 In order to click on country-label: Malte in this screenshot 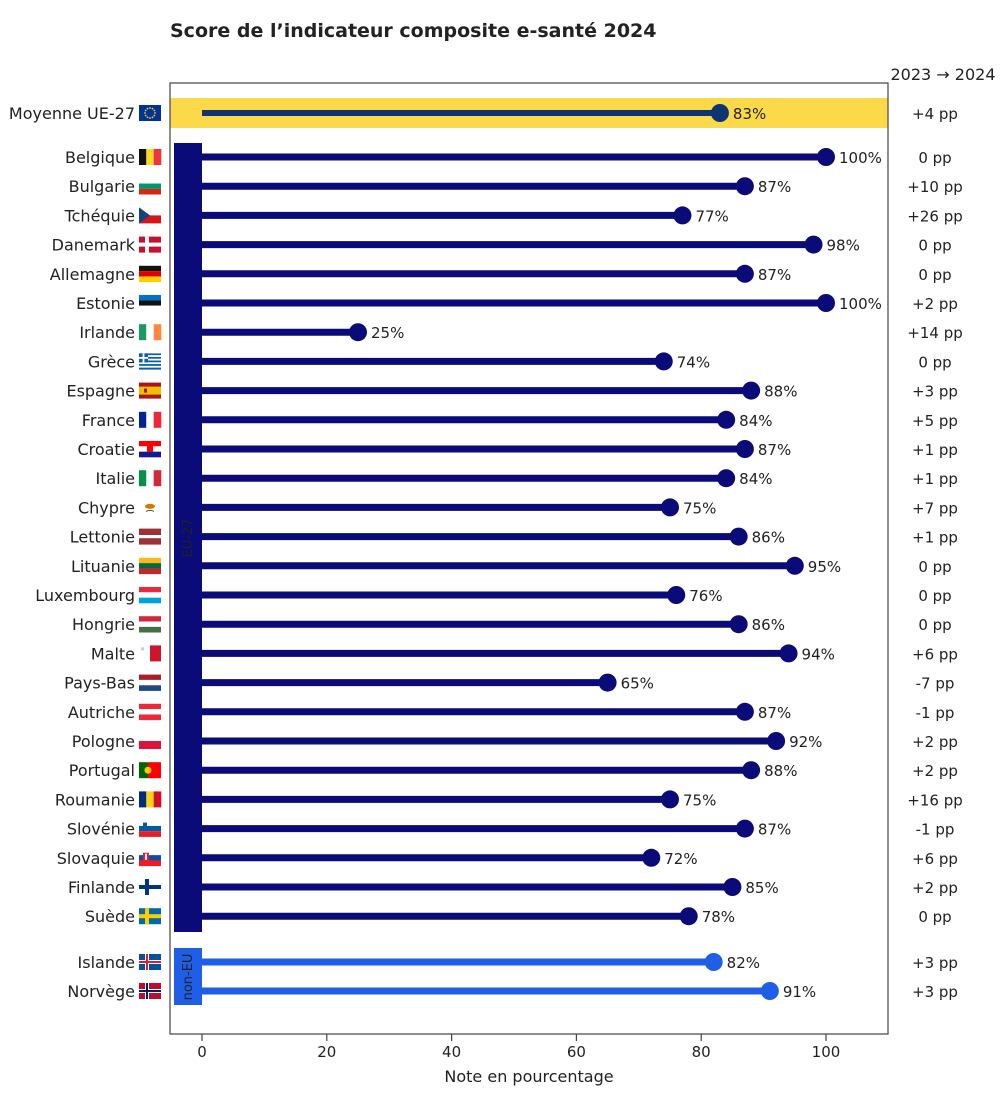, I will do `click(113, 653)`.